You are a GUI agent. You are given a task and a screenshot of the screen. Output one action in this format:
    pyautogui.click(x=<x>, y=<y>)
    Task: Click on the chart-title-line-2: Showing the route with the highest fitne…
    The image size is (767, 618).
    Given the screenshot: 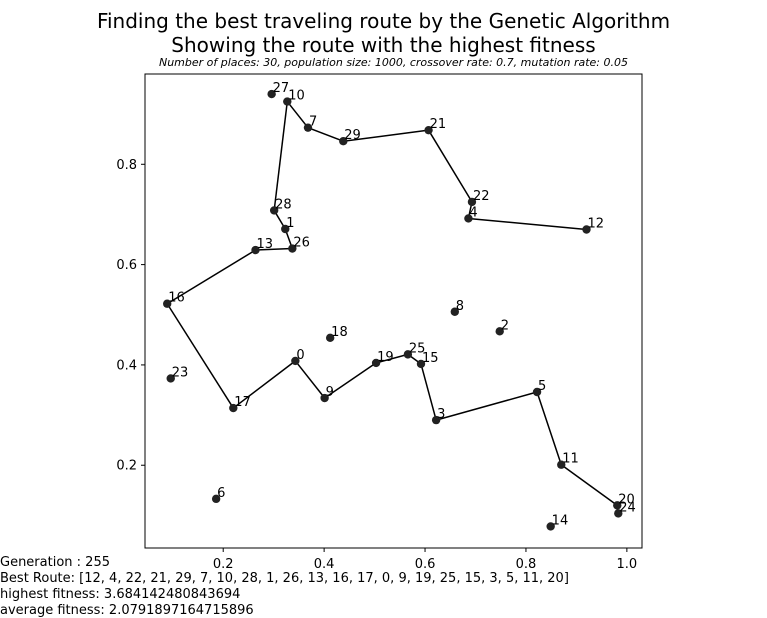 What is the action you would take?
    pyautogui.click(x=383, y=45)
    